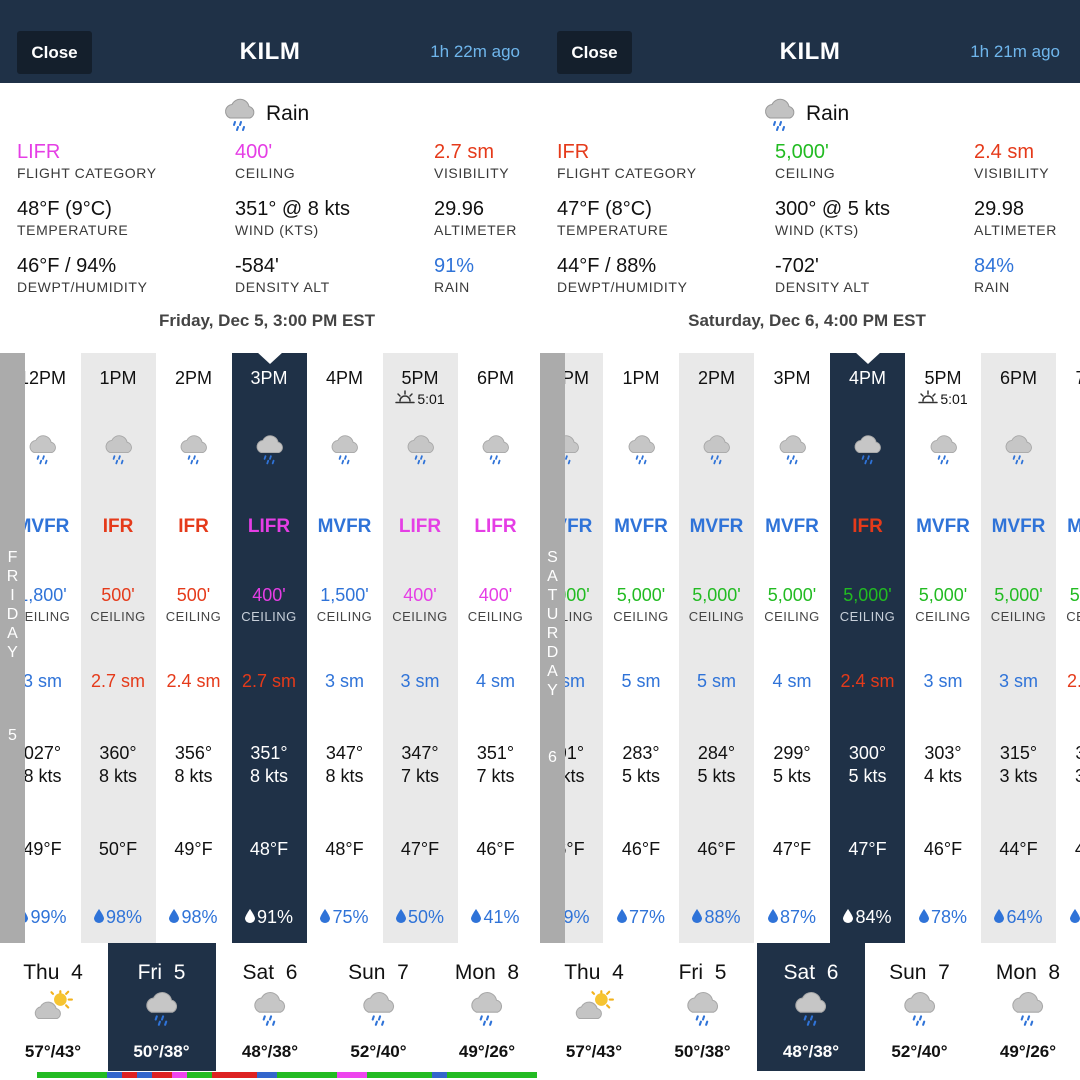 The image size is (1080, 1080). What do you see at coordinates (833, 209) in the screenshot?
I see `stat-value: 300° @ 5 kts` at bounding box center [833, 209].